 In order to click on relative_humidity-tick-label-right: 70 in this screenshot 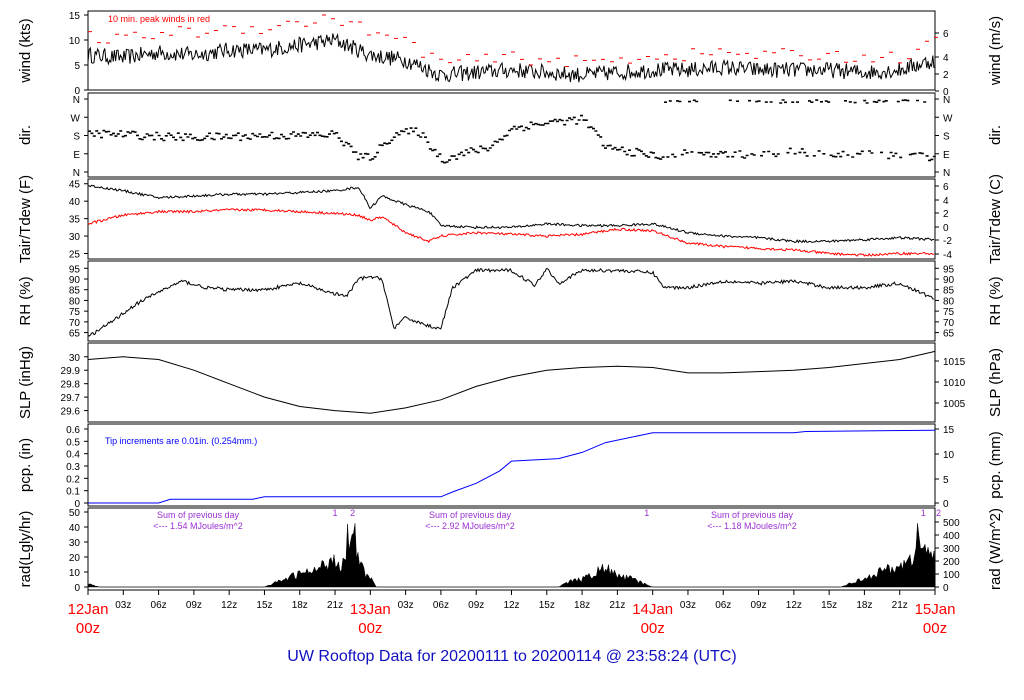, I will do `click(949, 323)`.